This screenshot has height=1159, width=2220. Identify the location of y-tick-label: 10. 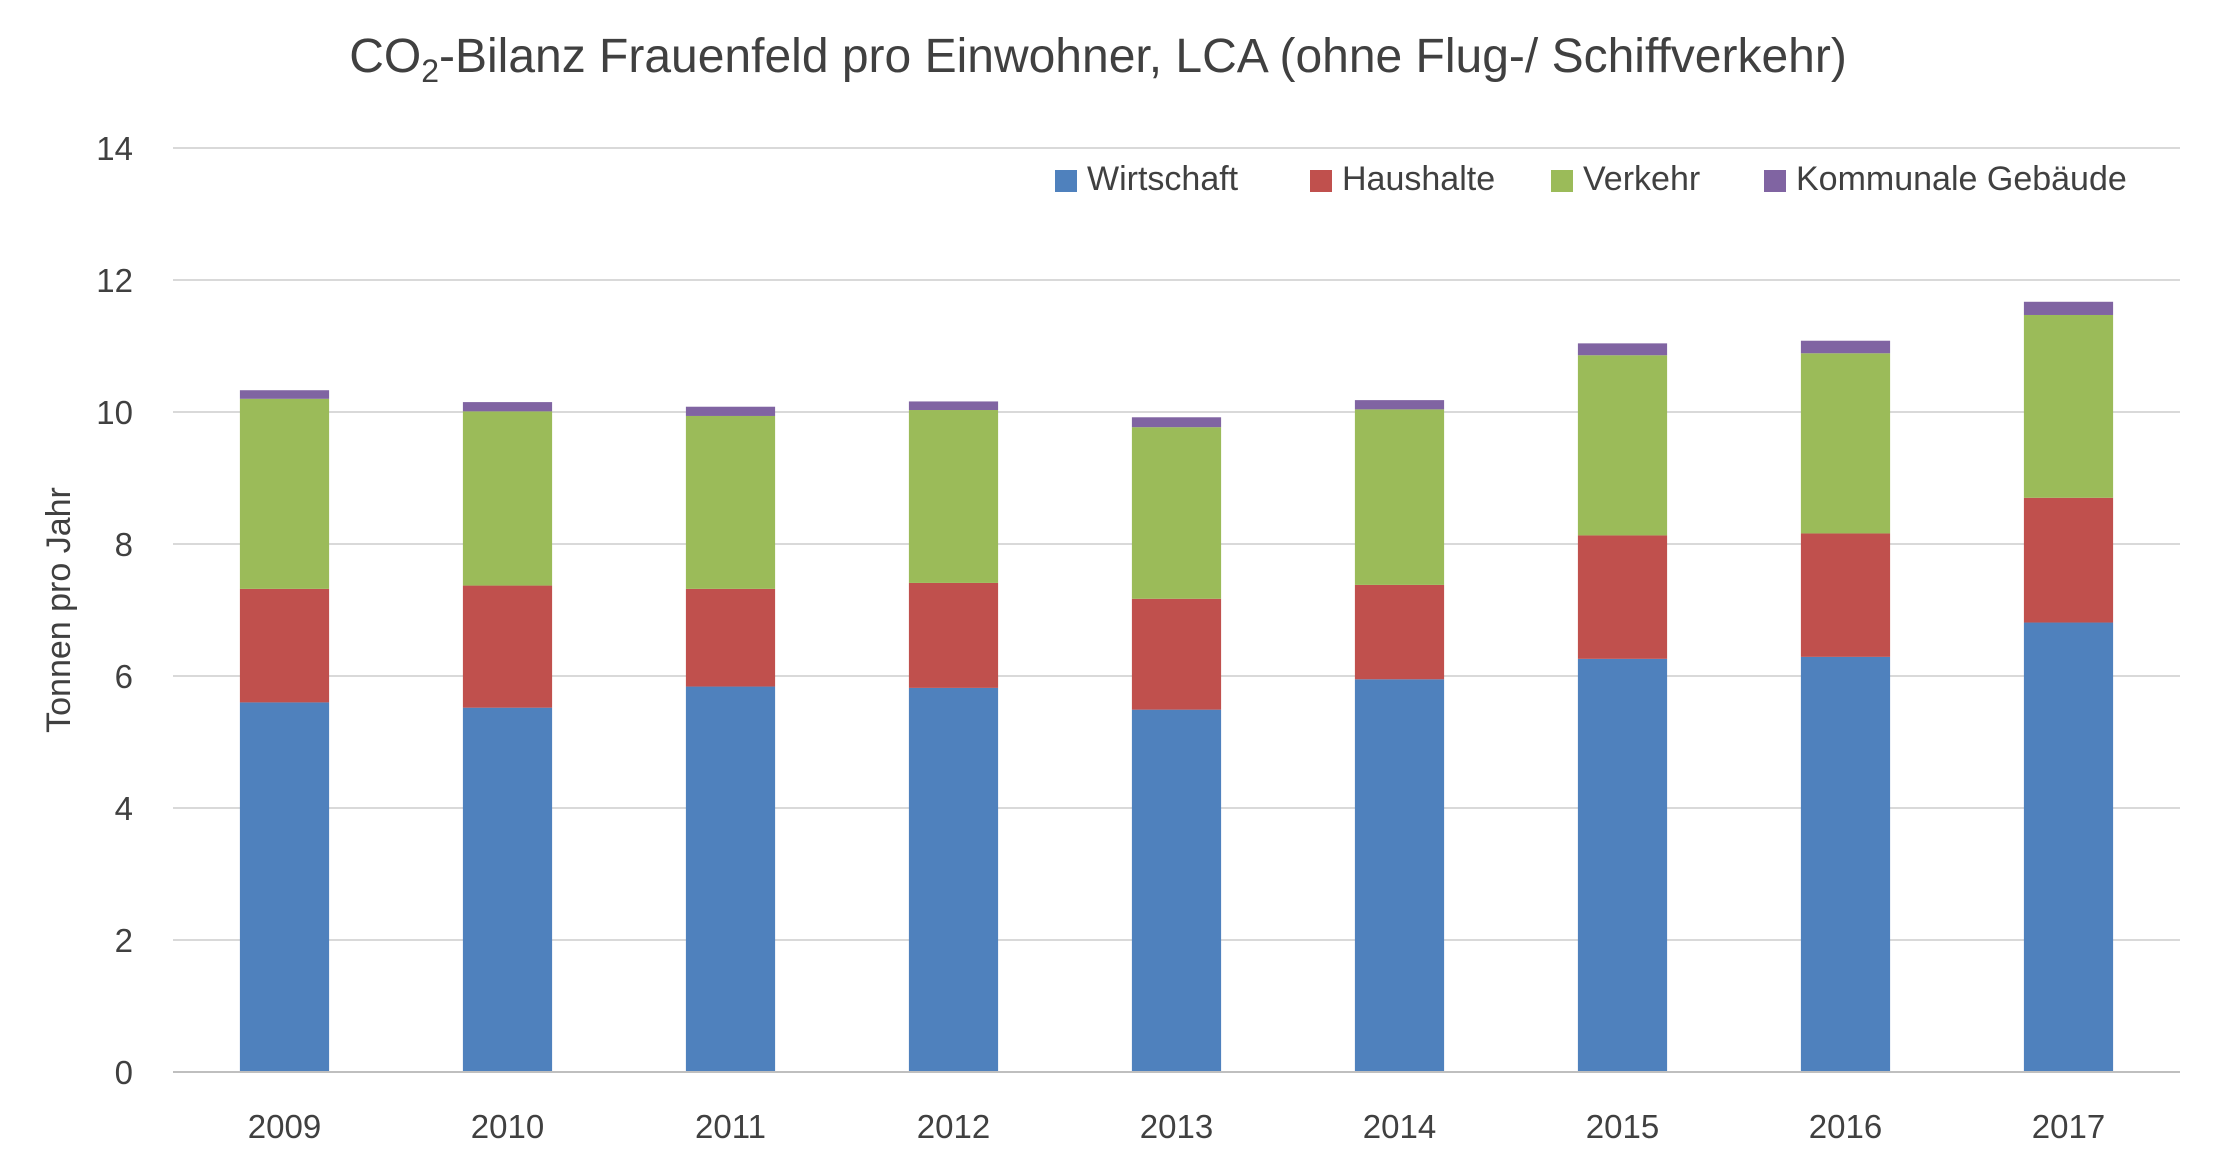
(114, 412).